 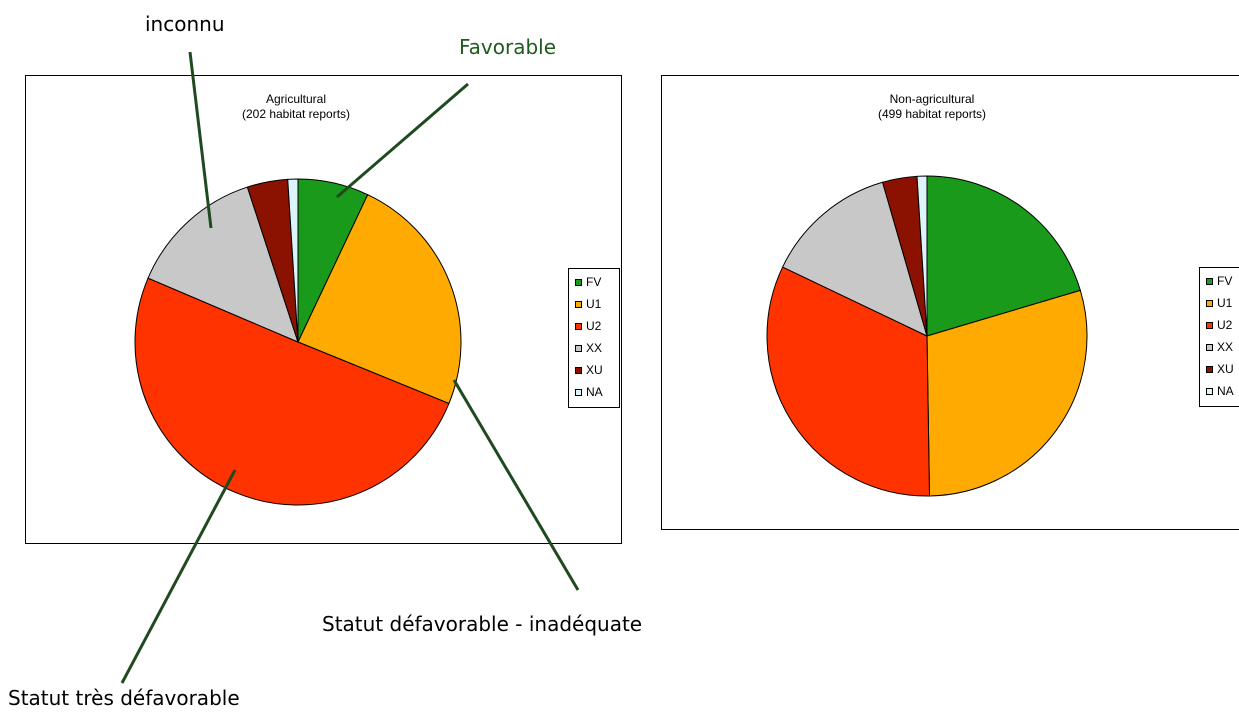 What do you see at coordinates (185, 24) in the screenshot?
I see `annotation-unknown: inconnu` at bounding box center [185, 24].